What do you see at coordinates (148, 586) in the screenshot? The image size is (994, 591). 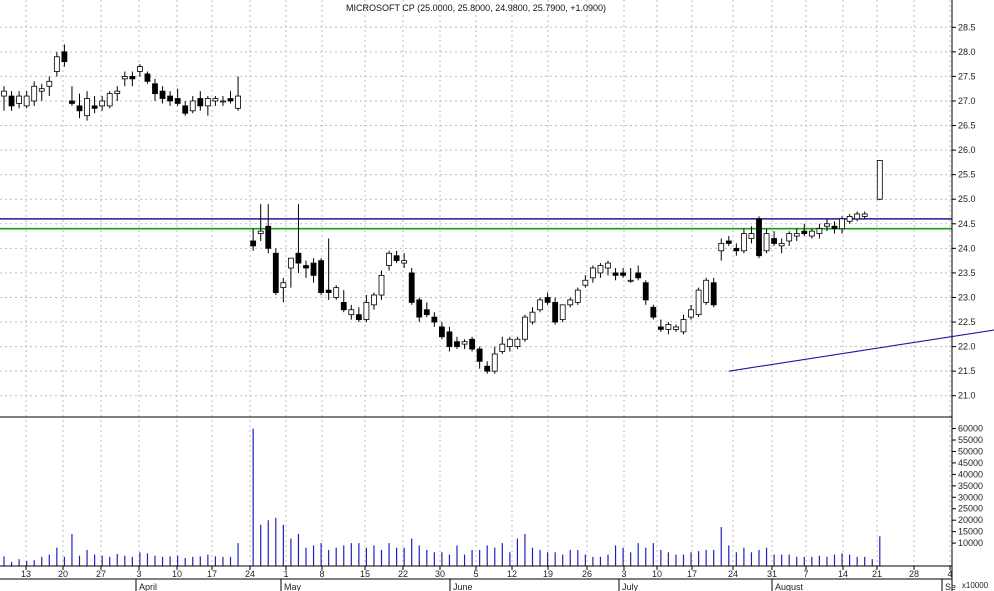 I see `month-label: April` at bounding box center [148, 586].